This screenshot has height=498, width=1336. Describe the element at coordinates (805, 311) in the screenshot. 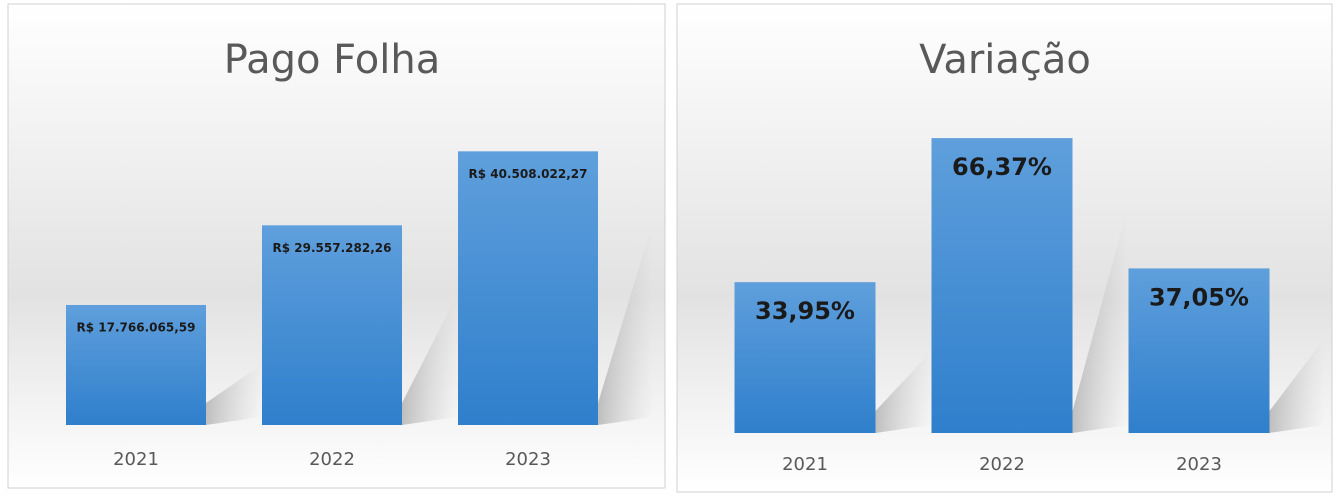

I see `data-label: 33,95%` at that location.